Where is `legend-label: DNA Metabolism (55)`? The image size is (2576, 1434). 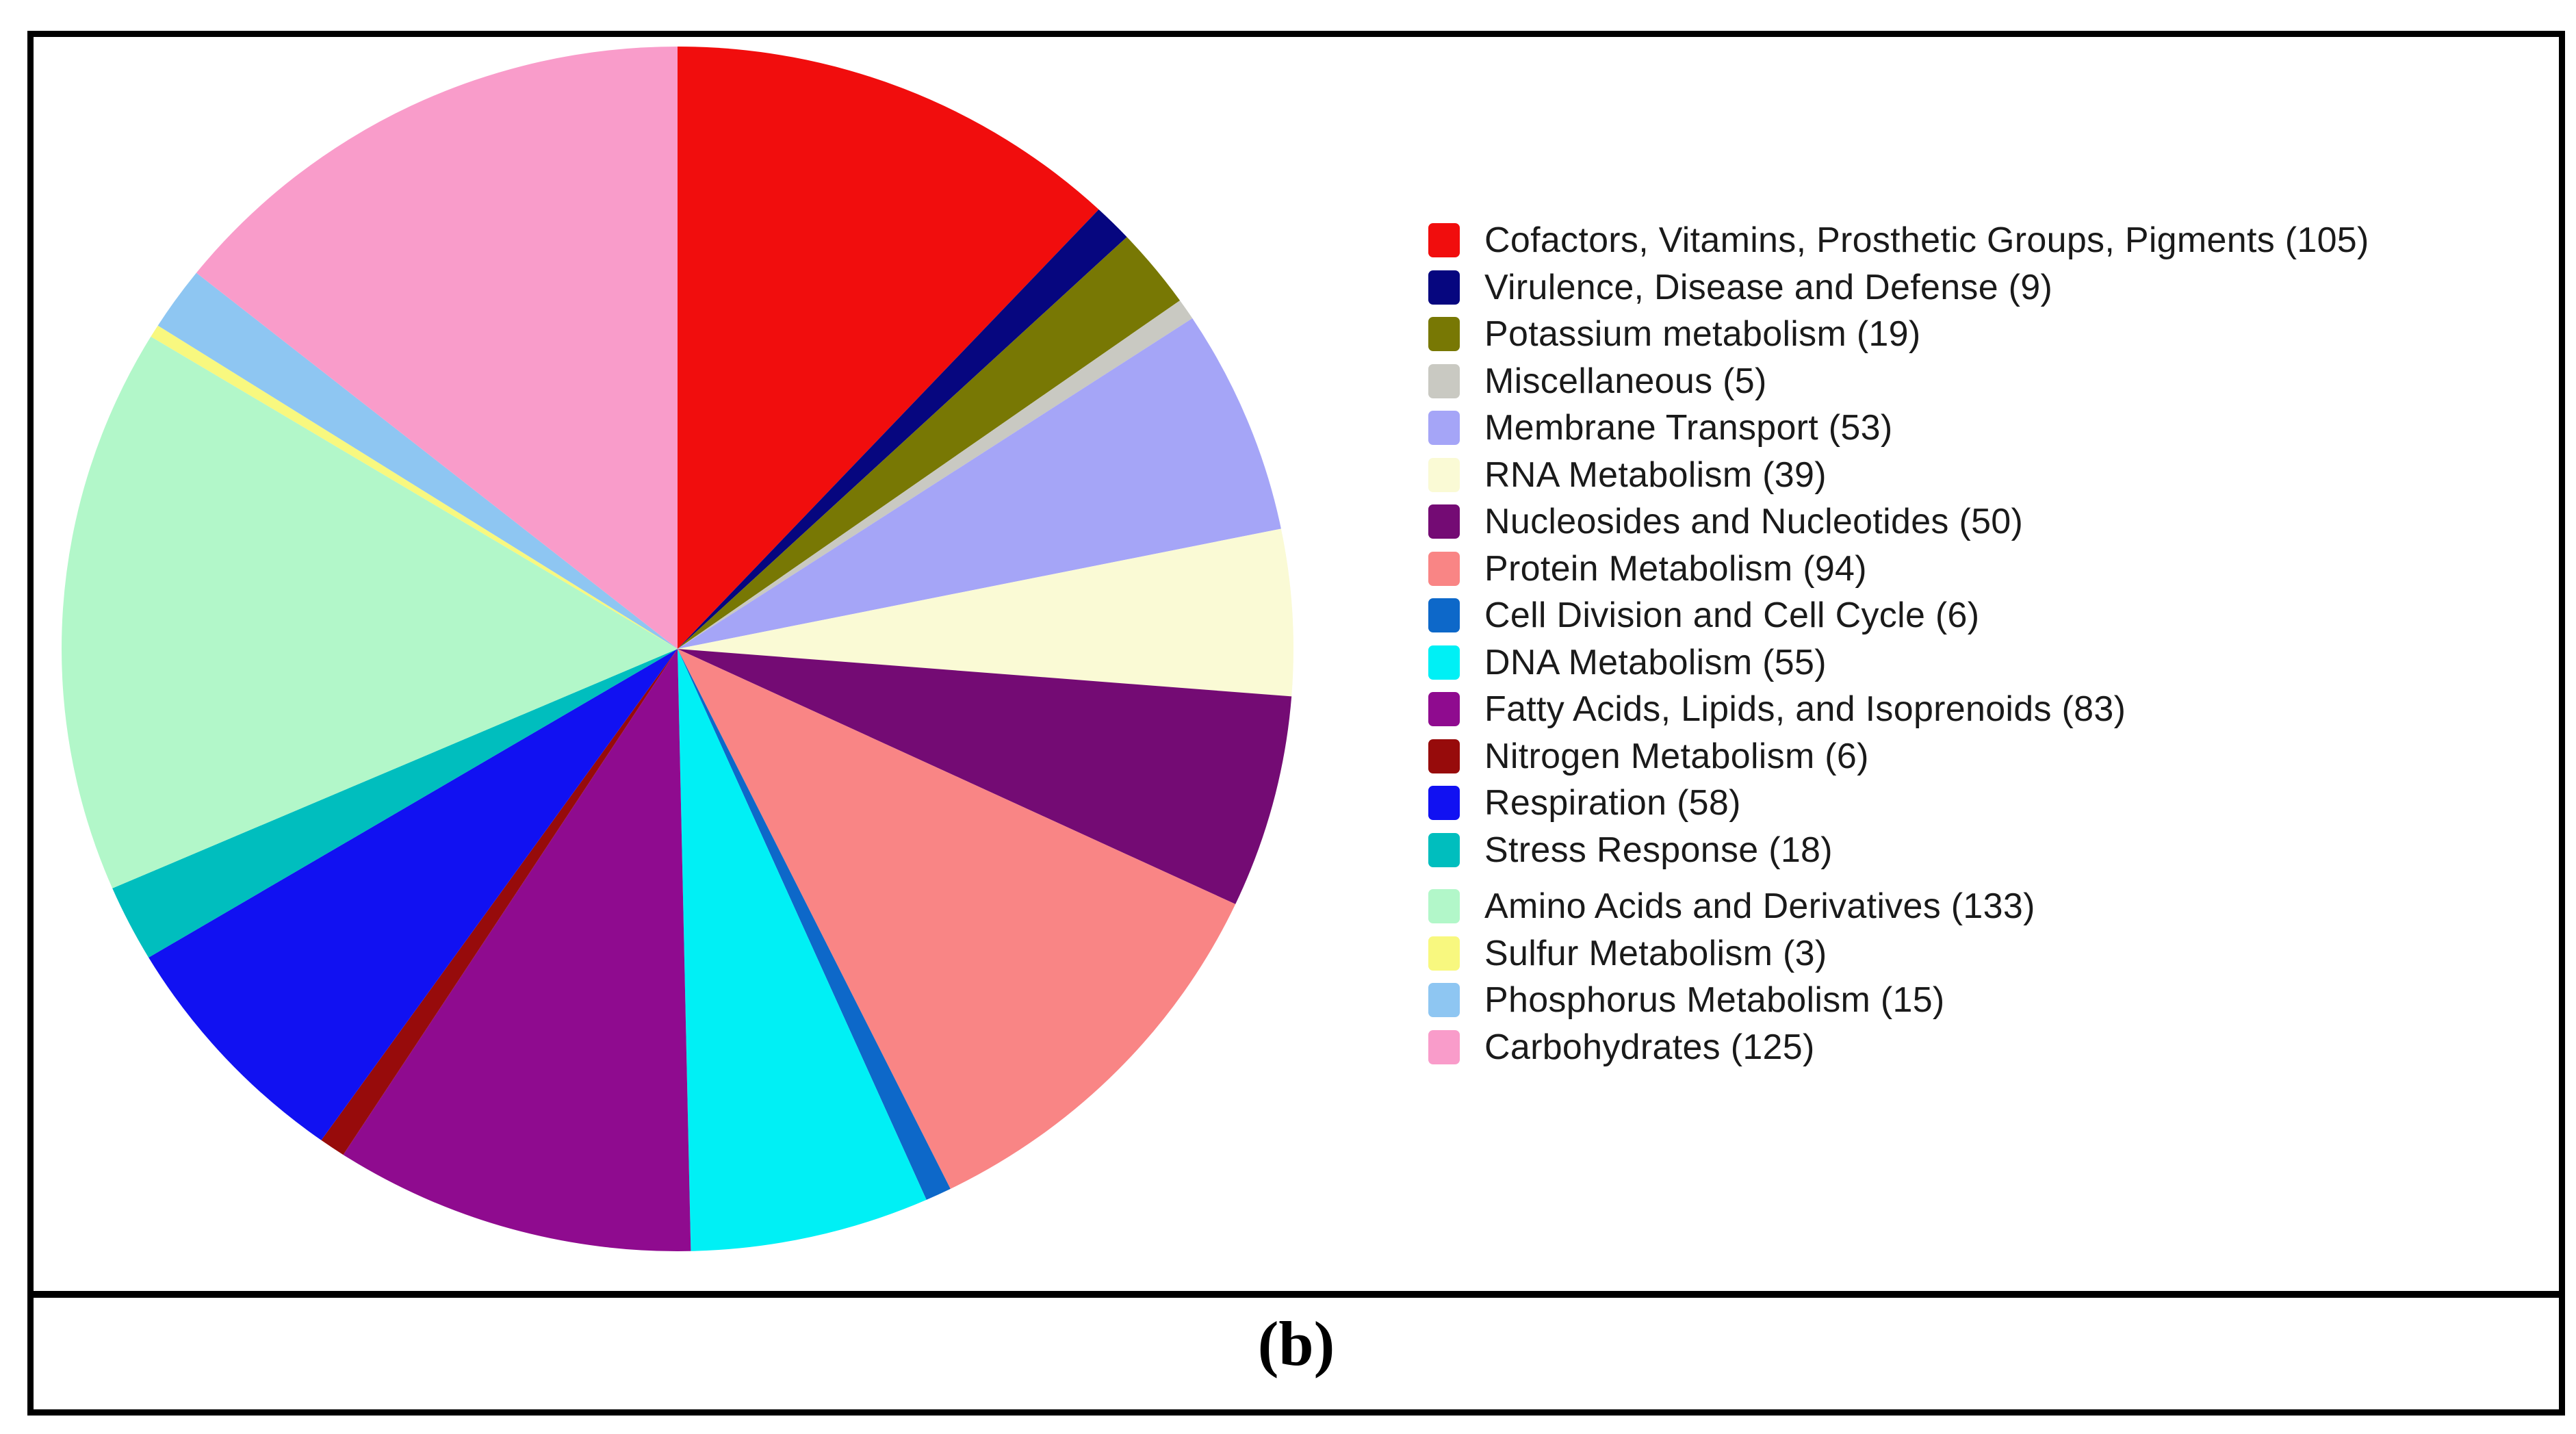 legend-label: DNA Metabolism (55) is located at coordinates (1655, 662).